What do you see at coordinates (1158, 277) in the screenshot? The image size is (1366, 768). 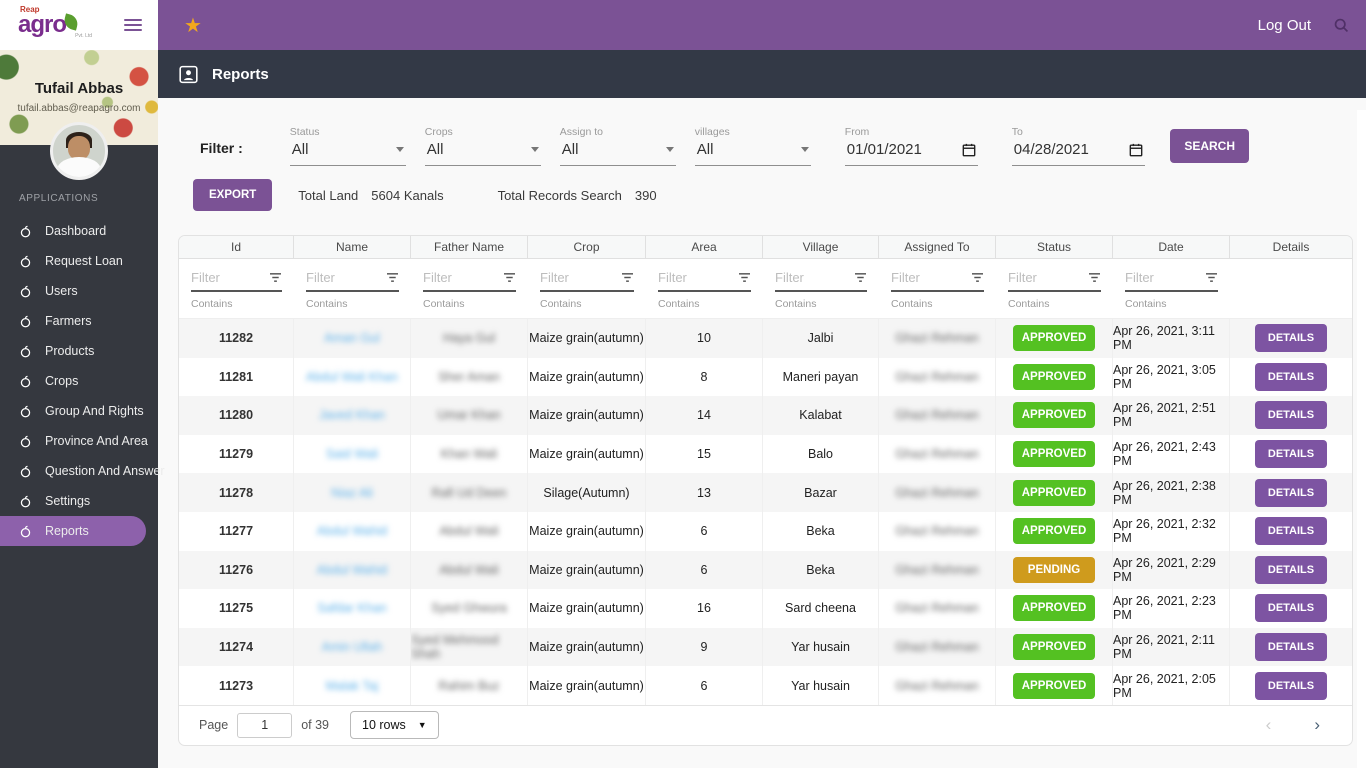 I see `filter-input-date` at bounding box center [1158, 277].